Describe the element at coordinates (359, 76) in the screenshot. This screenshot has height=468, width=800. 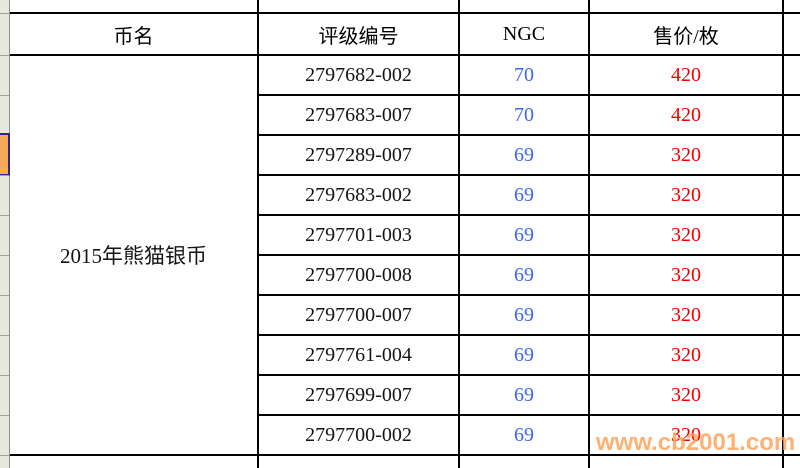
I see `grading-number-cell: 2797682-002` at that location.